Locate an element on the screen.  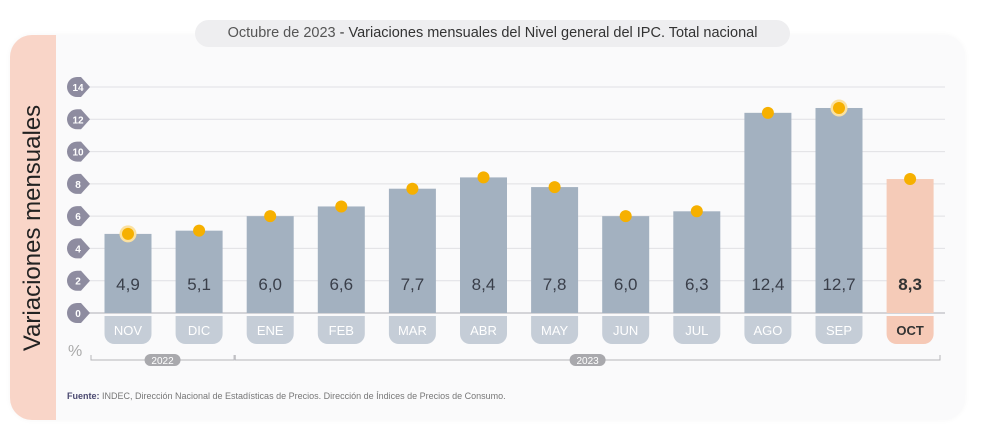
x-tick-label: DIC is located at coordinates (199, 330).